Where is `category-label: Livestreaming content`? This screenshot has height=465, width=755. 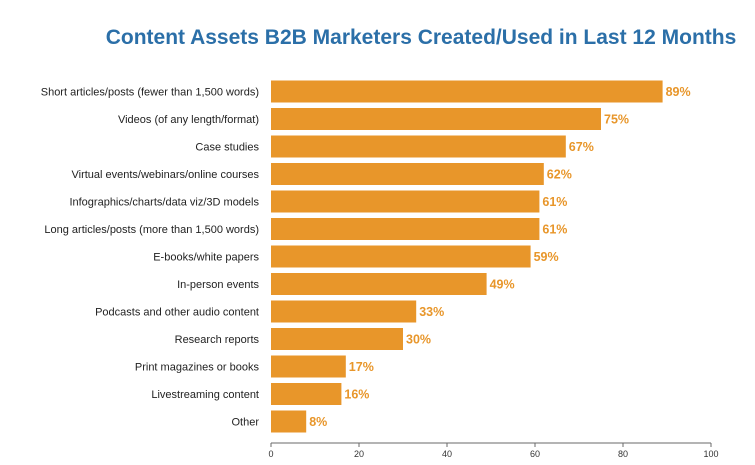
category-label: Livestreaming content is located at coordinates (205, 395).